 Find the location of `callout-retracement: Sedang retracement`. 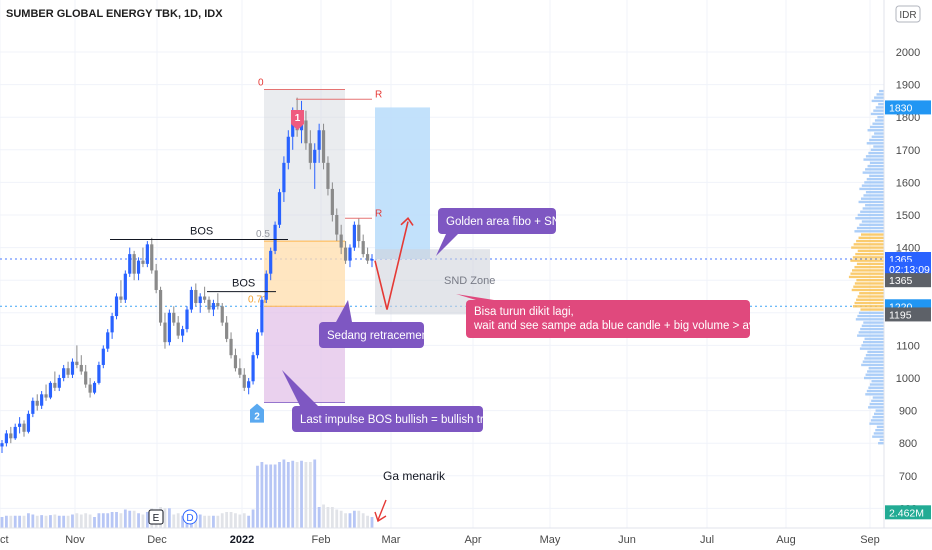

callout-retracement: Sedang retracement is located at coordinates (375, 324).